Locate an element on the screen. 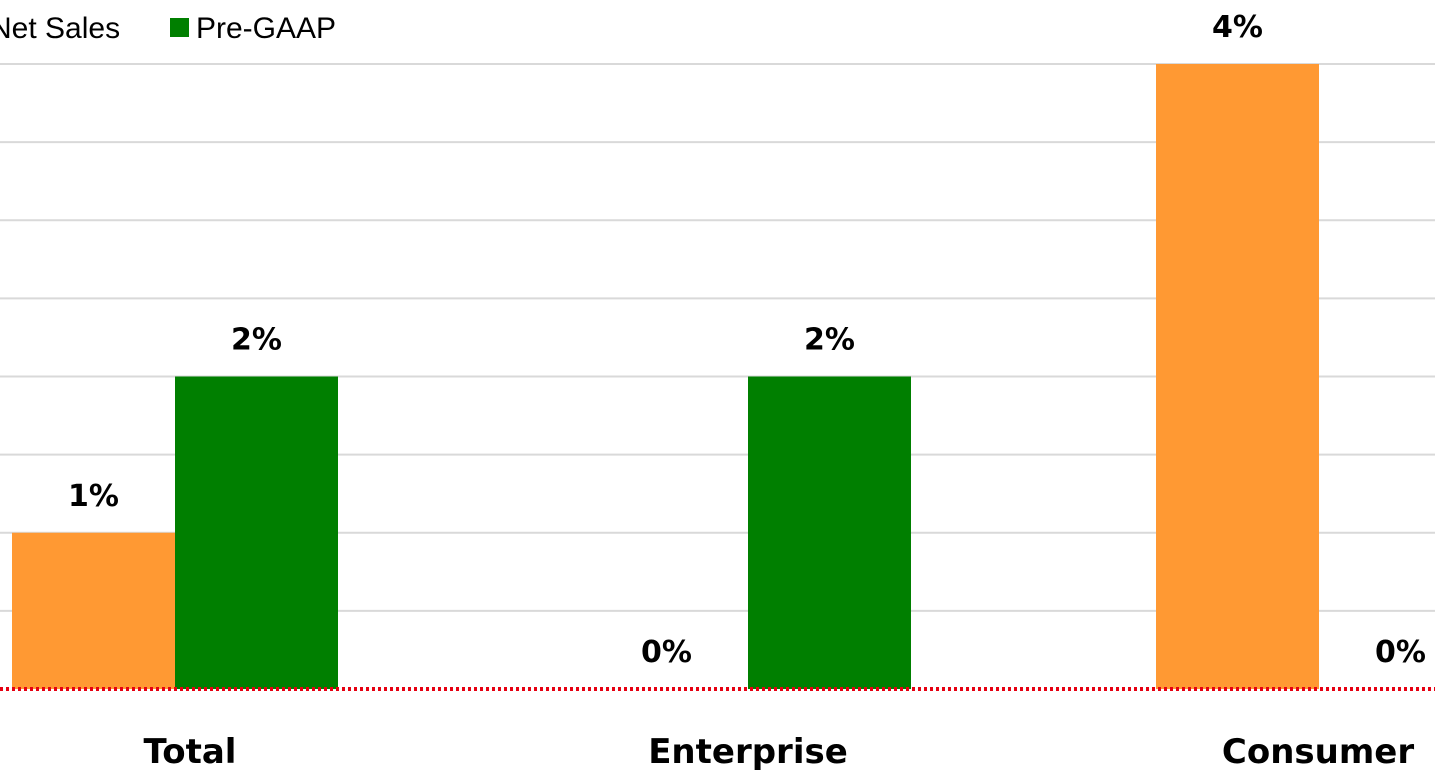 The width and height of the screenshot is (1435, 772). bar-pre-gaap-total is located at coordinates (256, 532).